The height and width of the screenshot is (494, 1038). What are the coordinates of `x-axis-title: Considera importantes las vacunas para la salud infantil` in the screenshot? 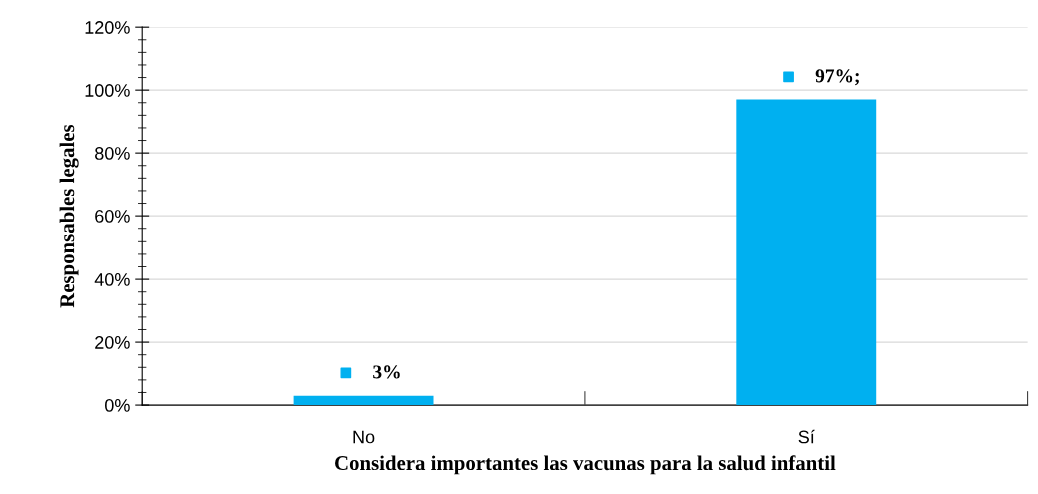 It's located at (585, 465).